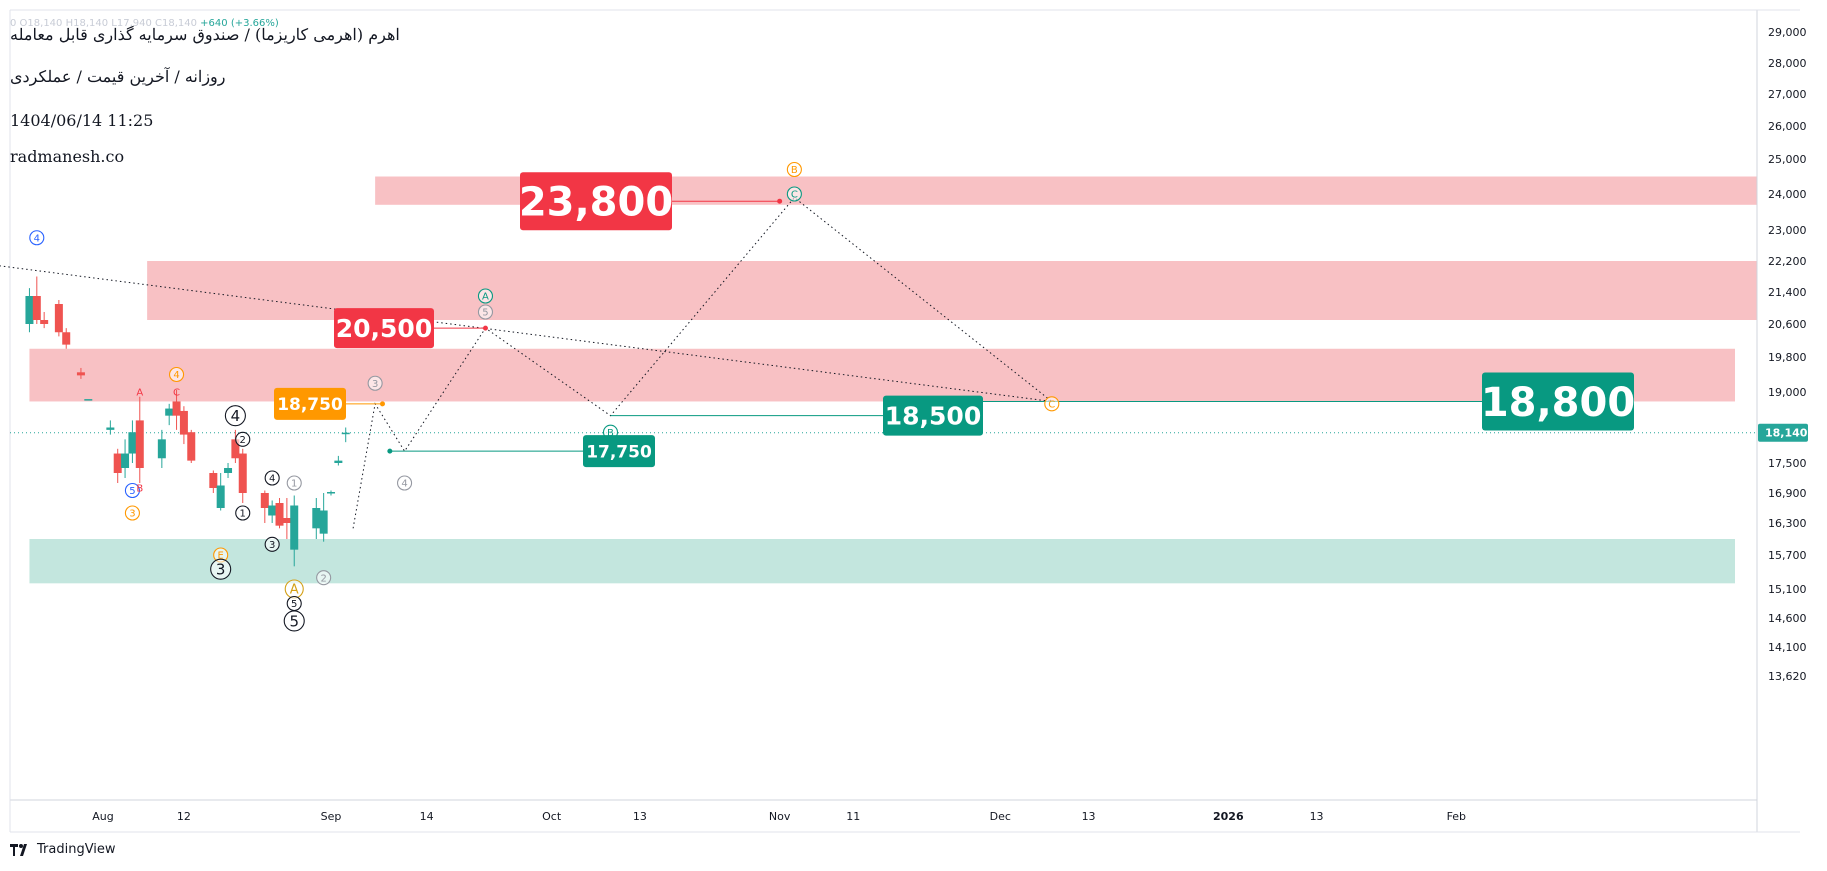 Image resolution: width=1827 pixels, height=871 pixels. Describe the element at coordinates (1787, 261) in the screenshot. I see `price-tick-7: 22,200` at that location.